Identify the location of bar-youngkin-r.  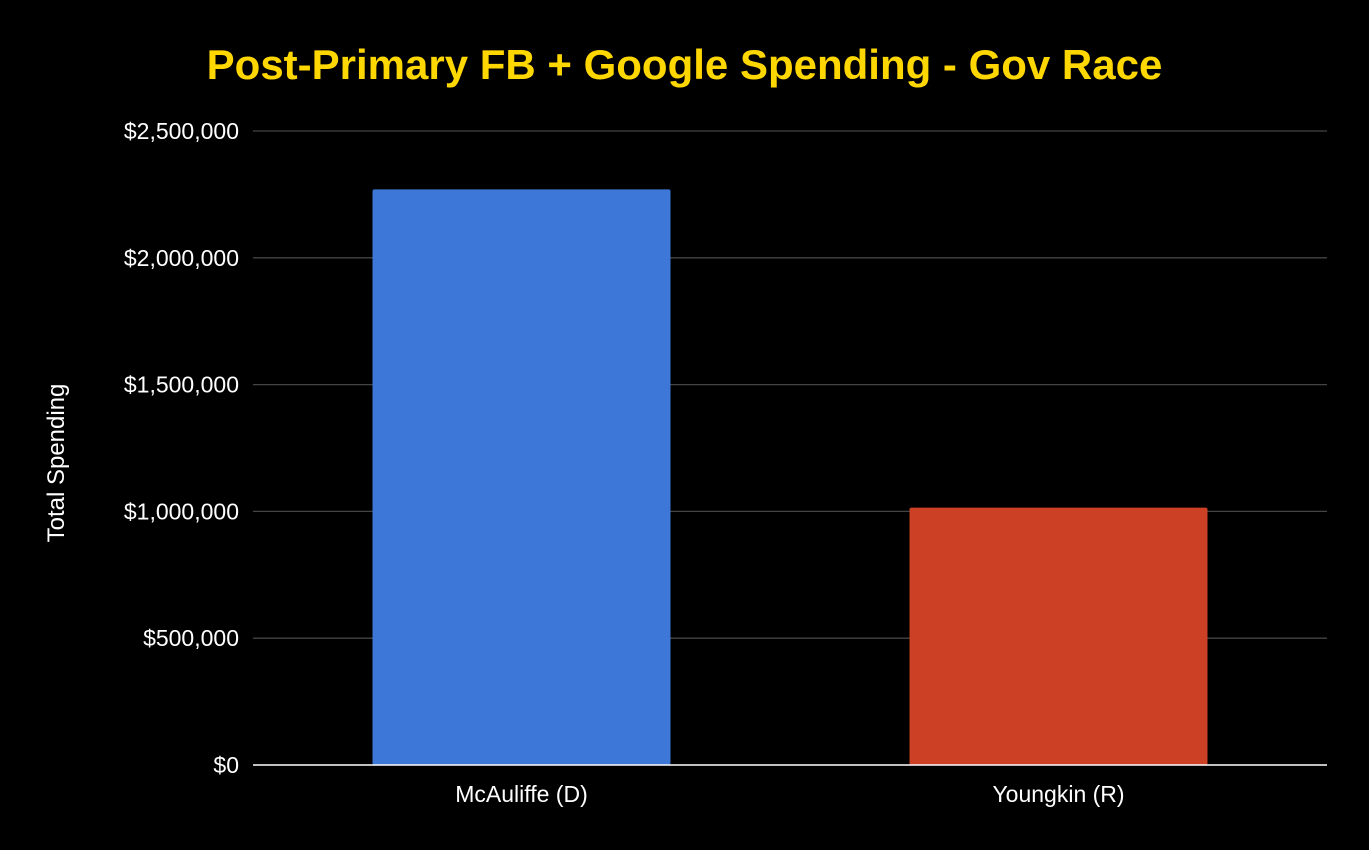
(1058, 636).